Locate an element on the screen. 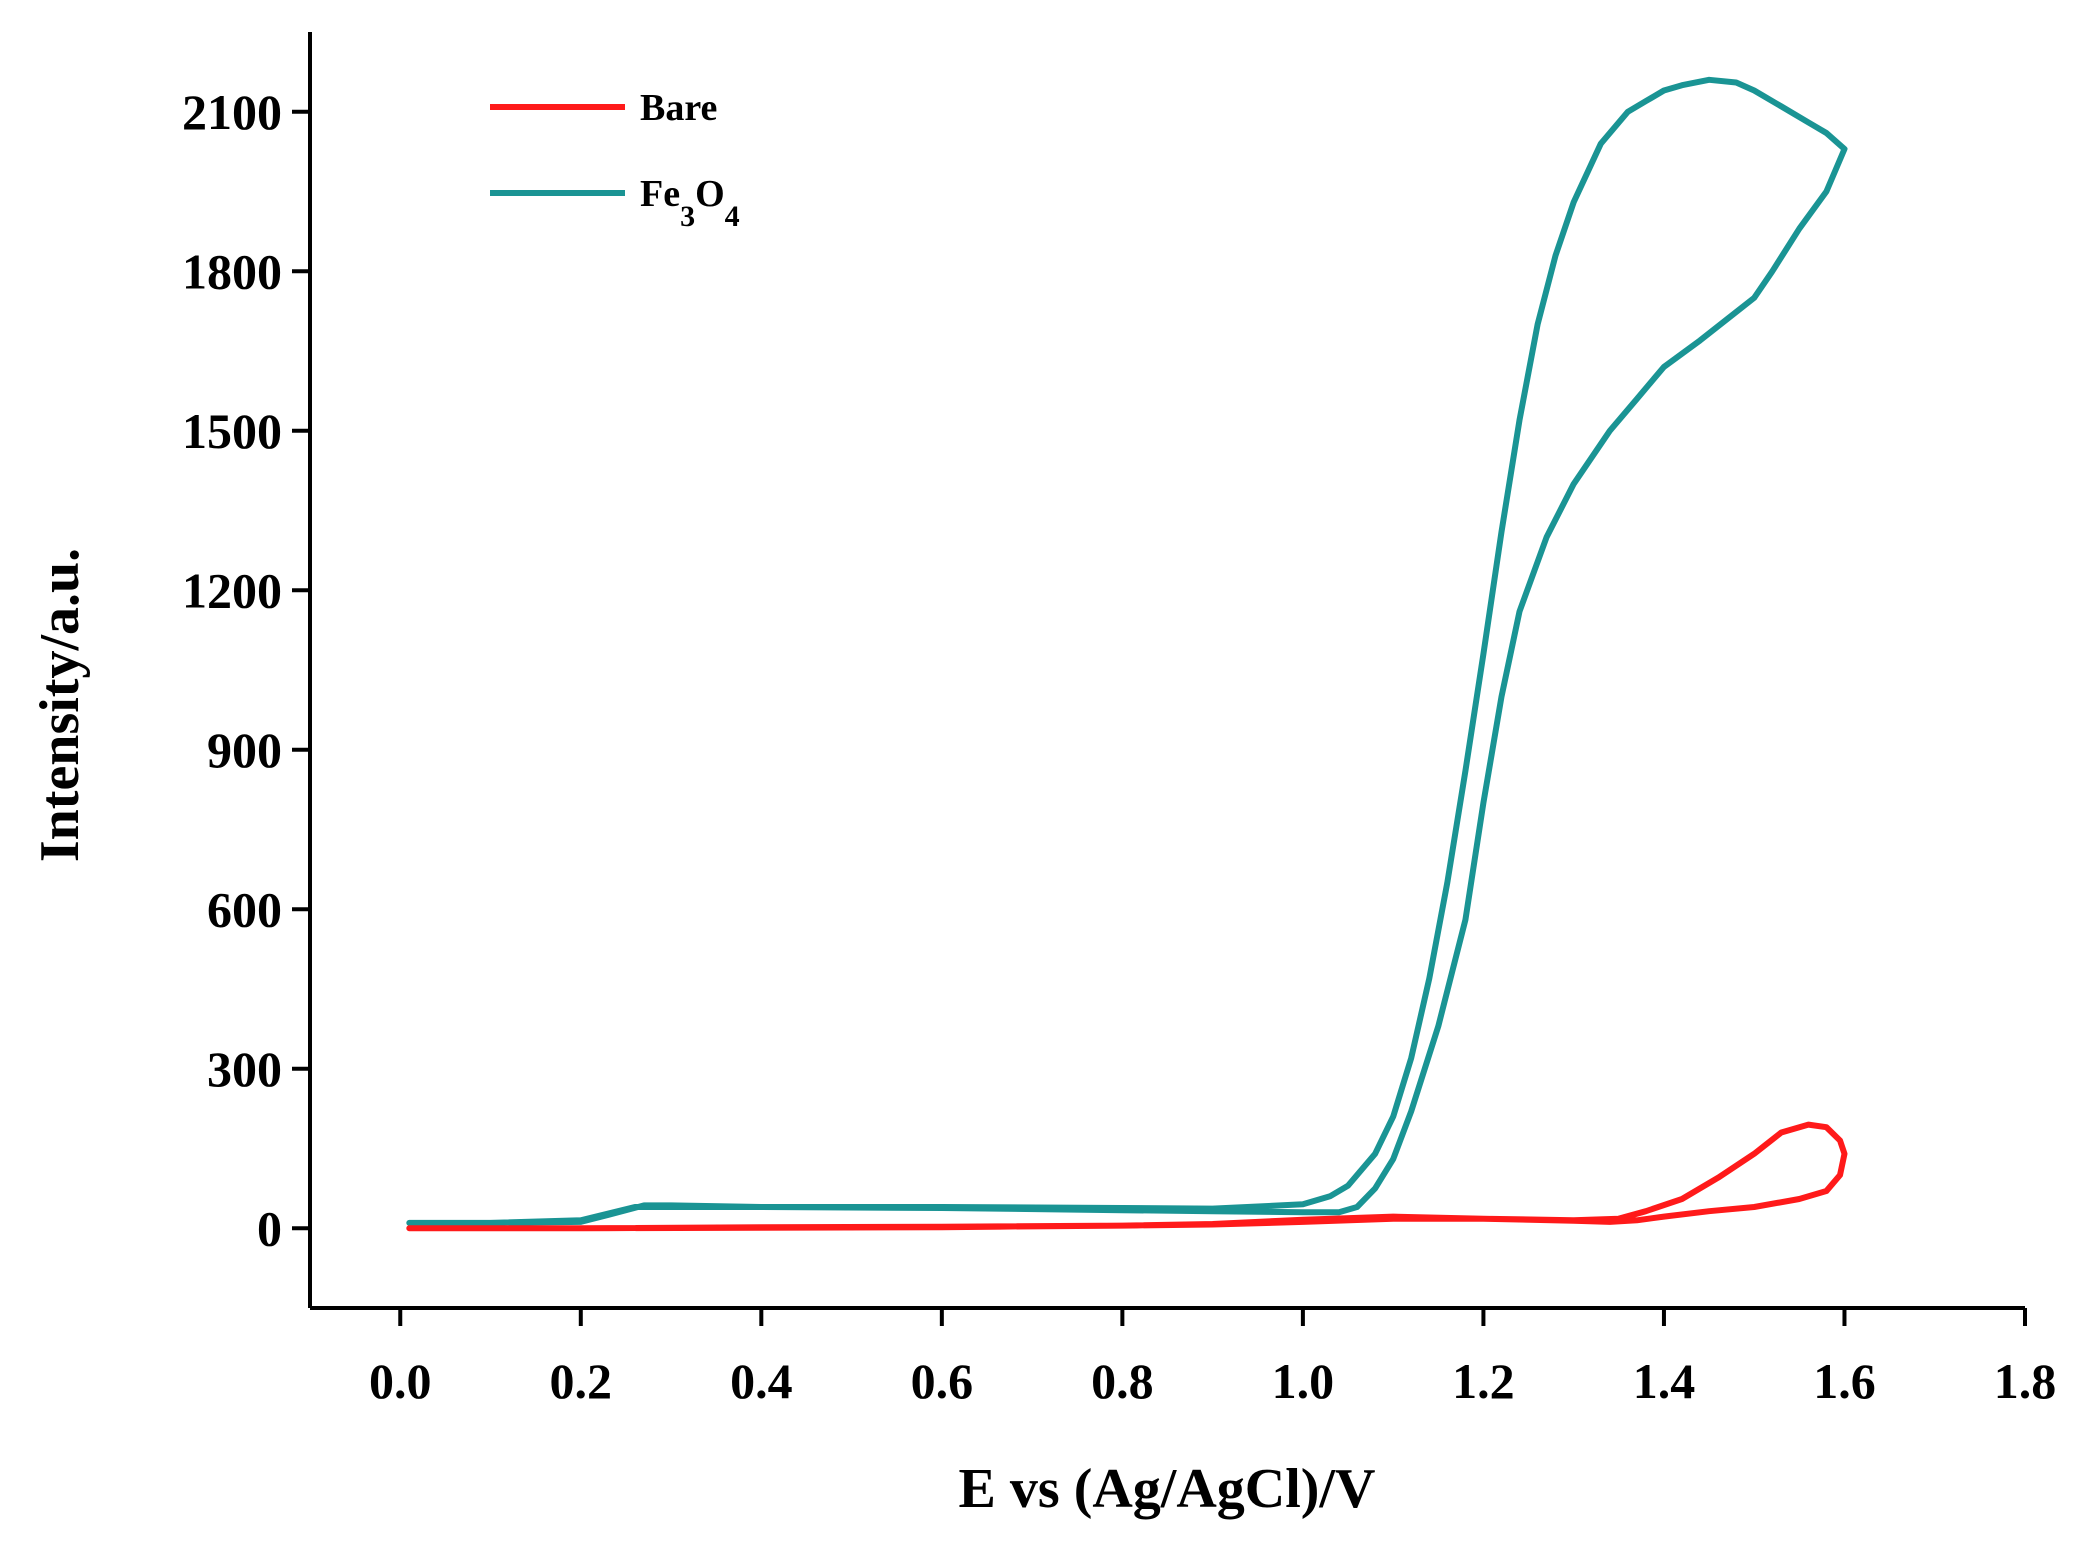 This screenshot has height=1557, width=2080. y-tick-label: 300 is located at coordinates (244, 1069).